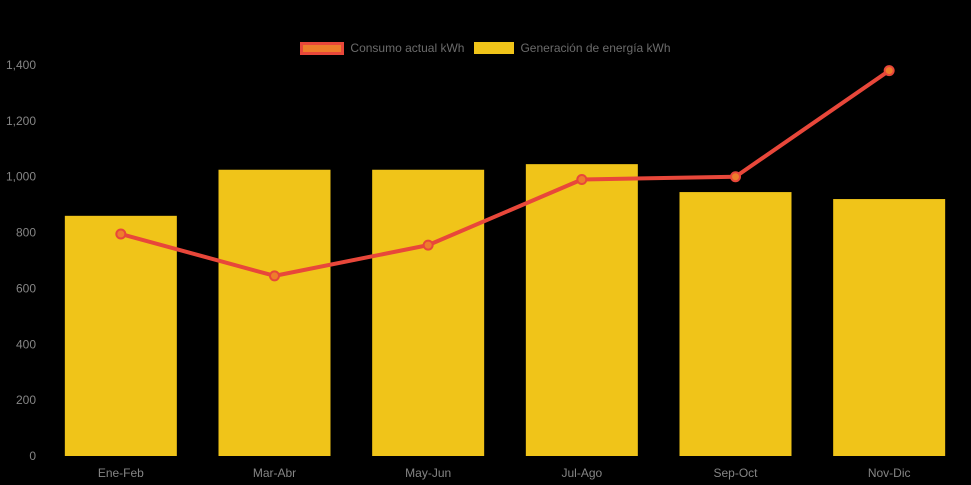  Describe the element at coordinates (26, 344) in the screenshot. I see `y-axis-tick-400: 400` at that location.